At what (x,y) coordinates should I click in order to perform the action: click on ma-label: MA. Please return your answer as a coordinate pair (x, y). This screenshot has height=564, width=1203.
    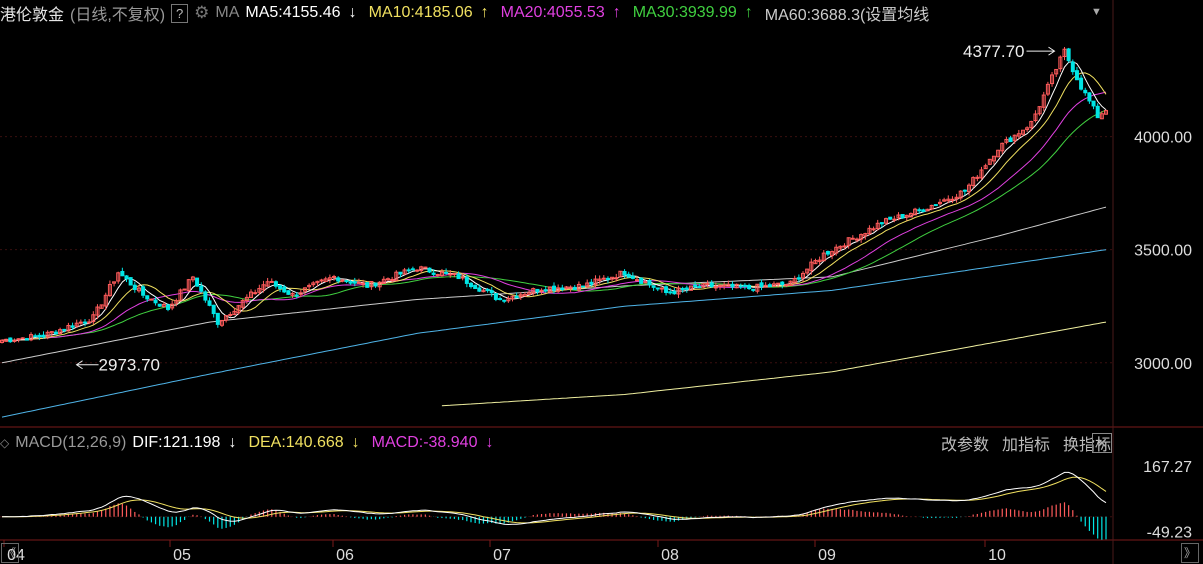
    Looking at the image, I should click on (227, 12).